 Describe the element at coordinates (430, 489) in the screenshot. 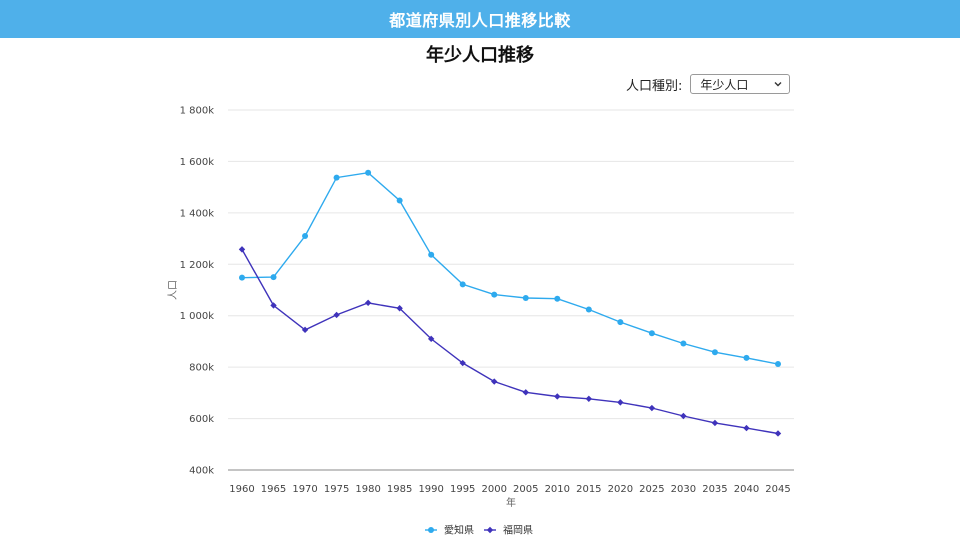

I see `x-tick-label: 1990` at that location.